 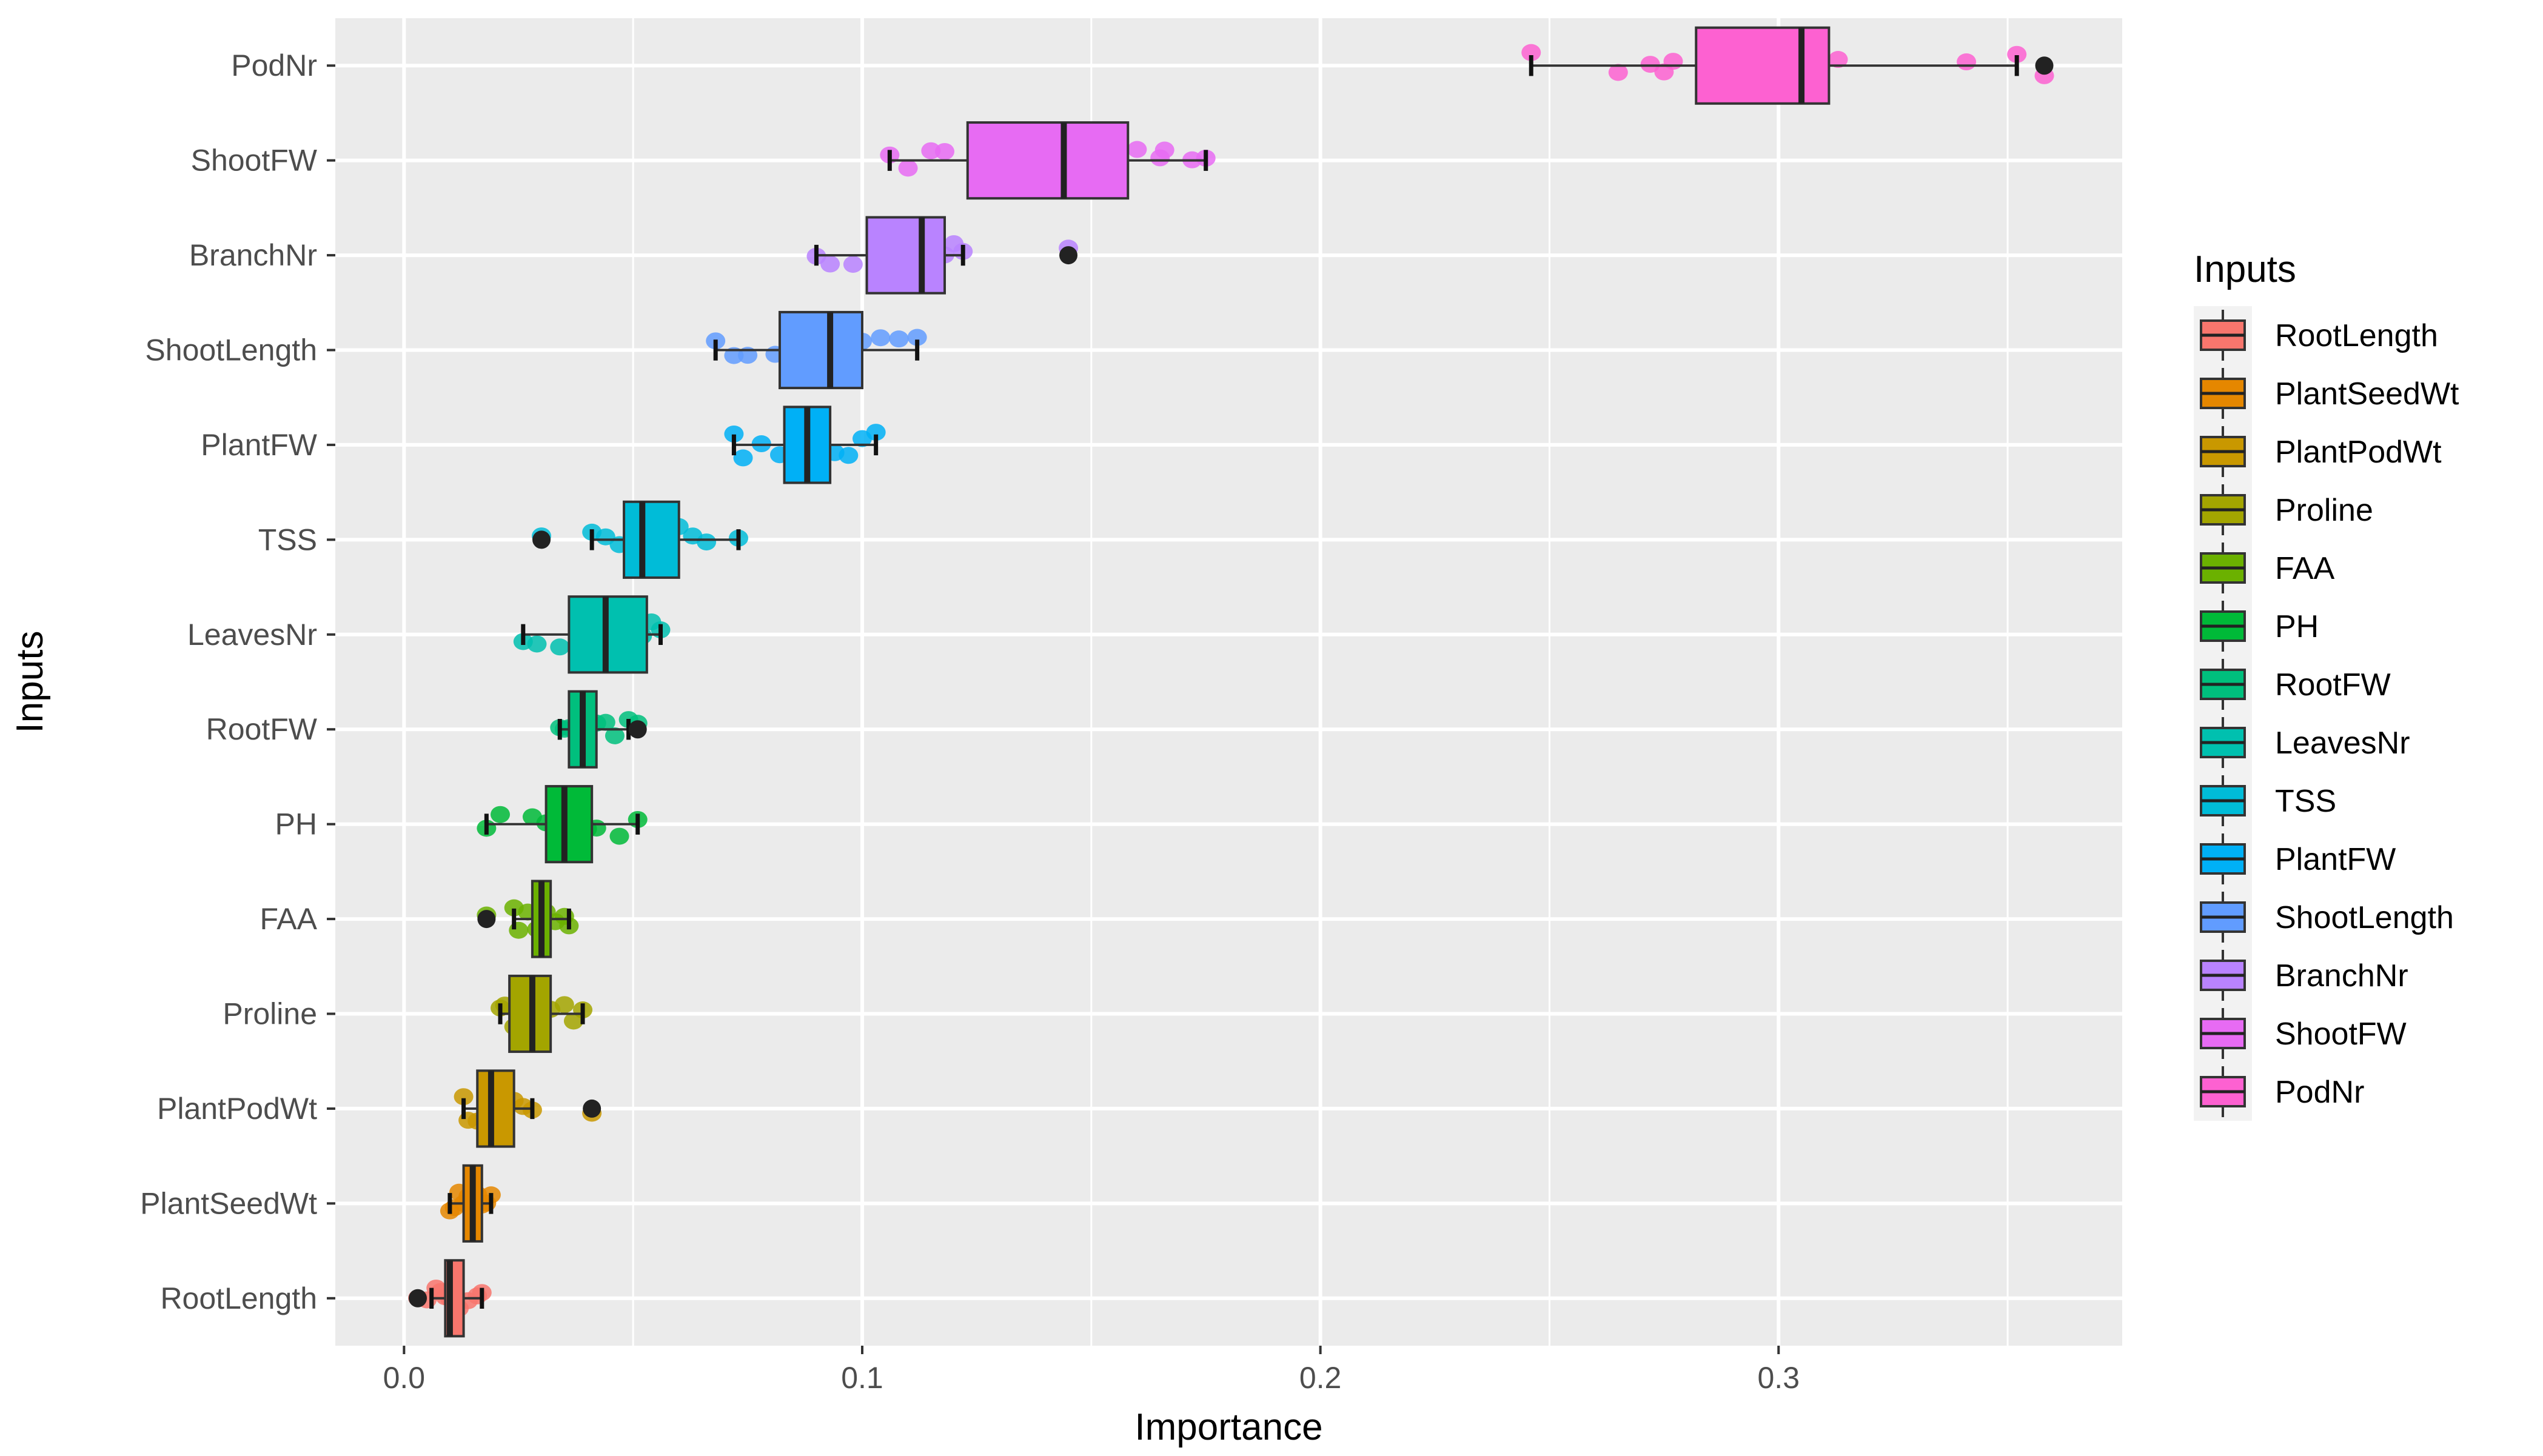 I want to click on y-tick-label: RootFW, so click(x=262, y=729).